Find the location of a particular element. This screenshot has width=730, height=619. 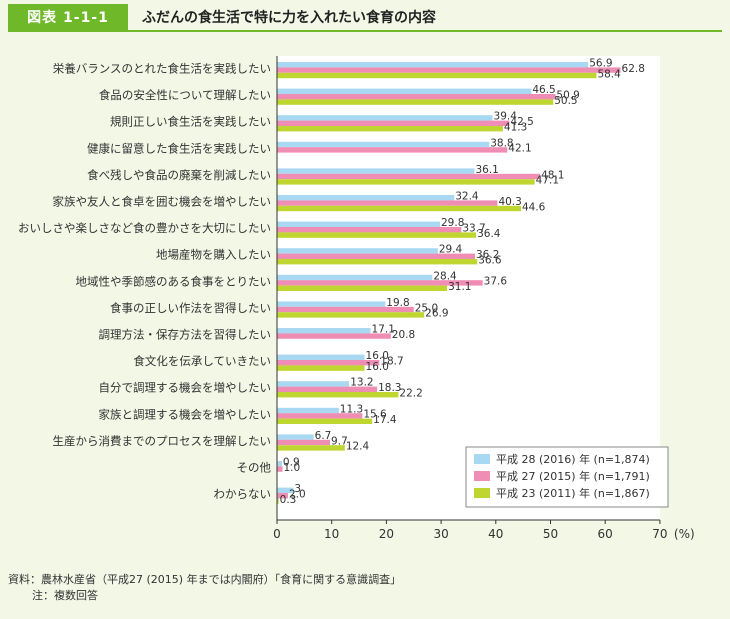

data-label: 36.6 is located at coordinates (490, 261).